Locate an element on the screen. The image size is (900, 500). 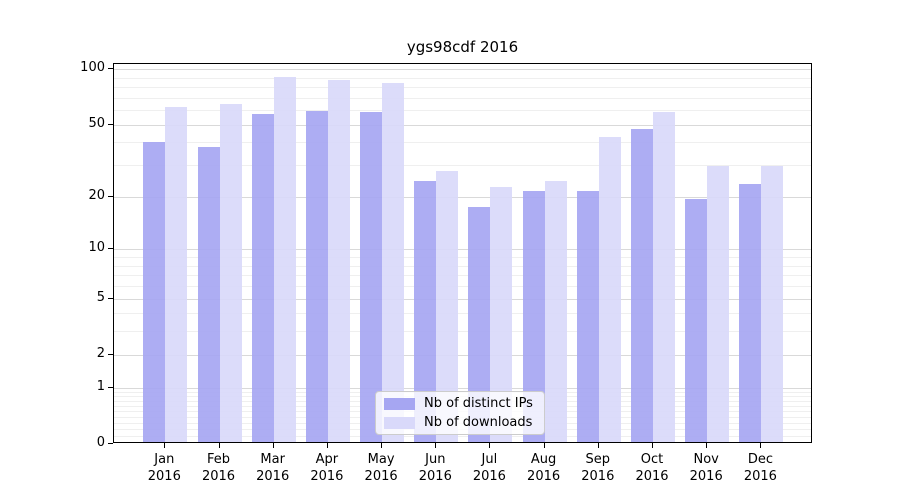
x-tick-mark-may is located at coordinates (382, 445).